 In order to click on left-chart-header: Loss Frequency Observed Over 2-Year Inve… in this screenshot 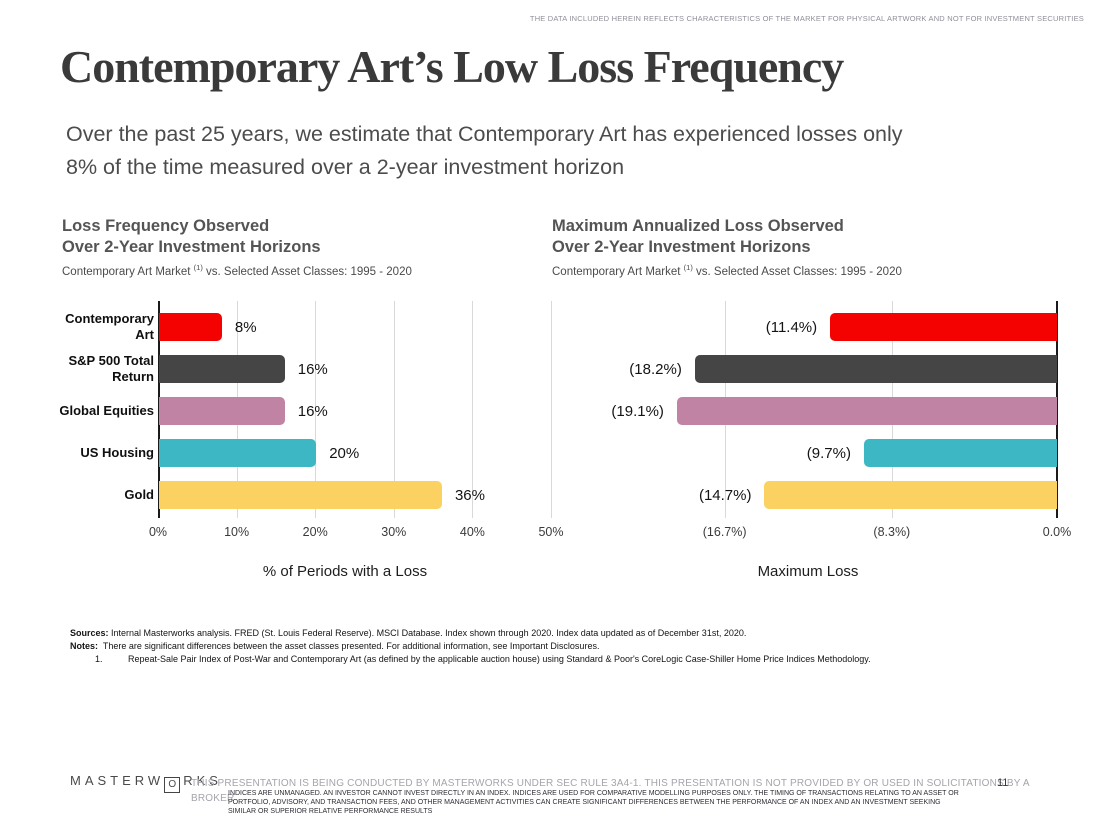, I will do `click(297, 247)`.